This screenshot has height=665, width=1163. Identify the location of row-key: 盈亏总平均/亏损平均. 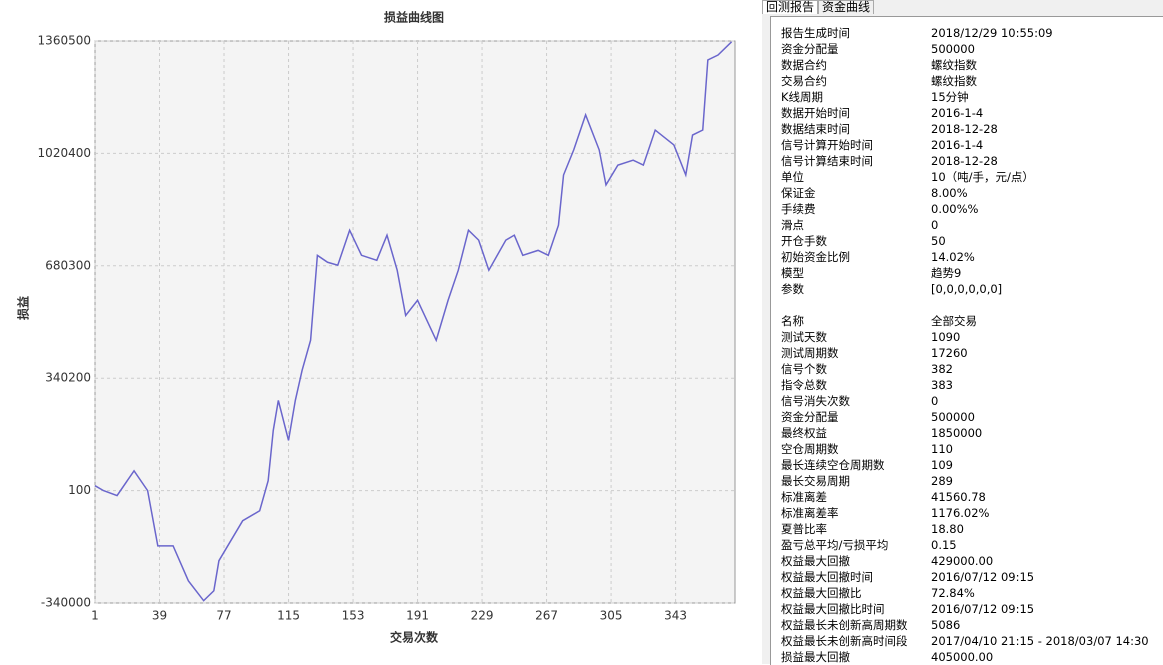
(835, 545).